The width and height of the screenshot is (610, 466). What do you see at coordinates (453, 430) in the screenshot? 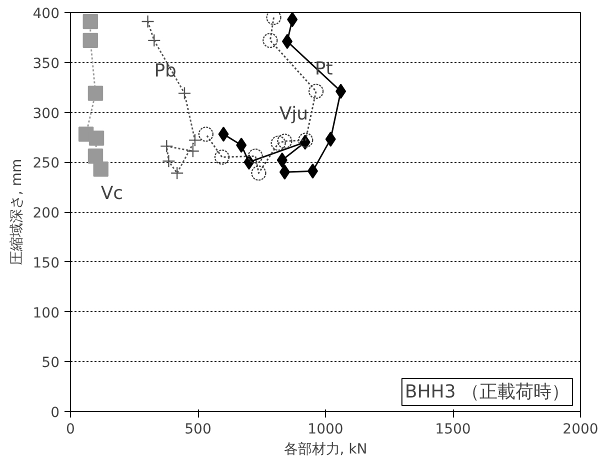
I see `x-tick-label: 1500` at bounding box center [453, 430].